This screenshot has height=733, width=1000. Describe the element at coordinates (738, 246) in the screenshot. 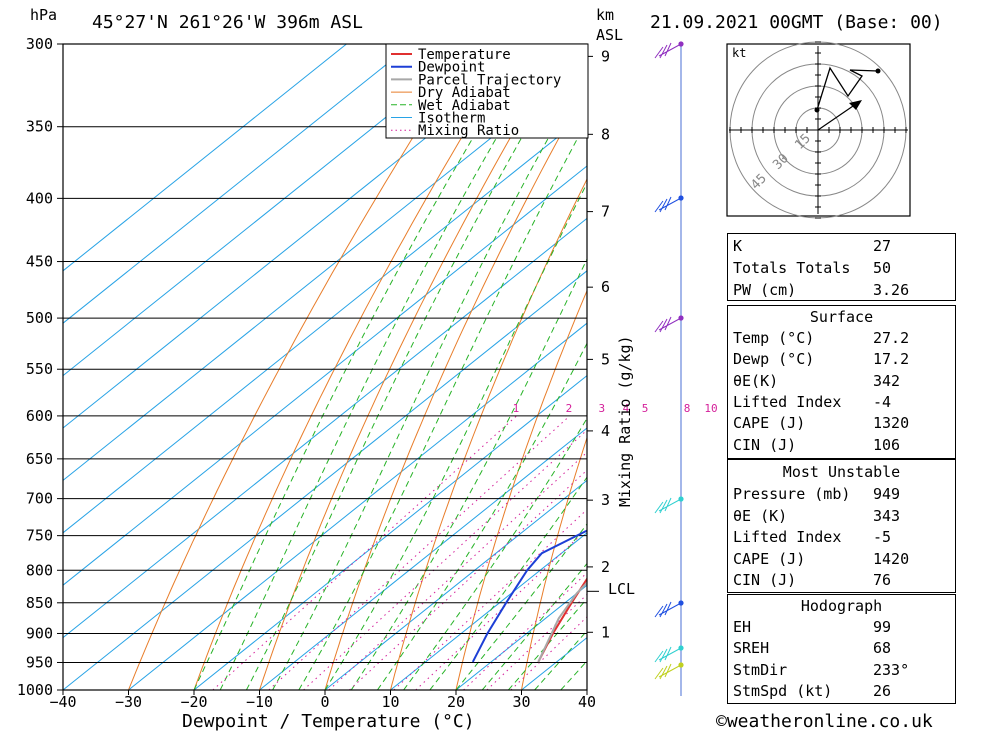

I see `k-label: K` at that location.